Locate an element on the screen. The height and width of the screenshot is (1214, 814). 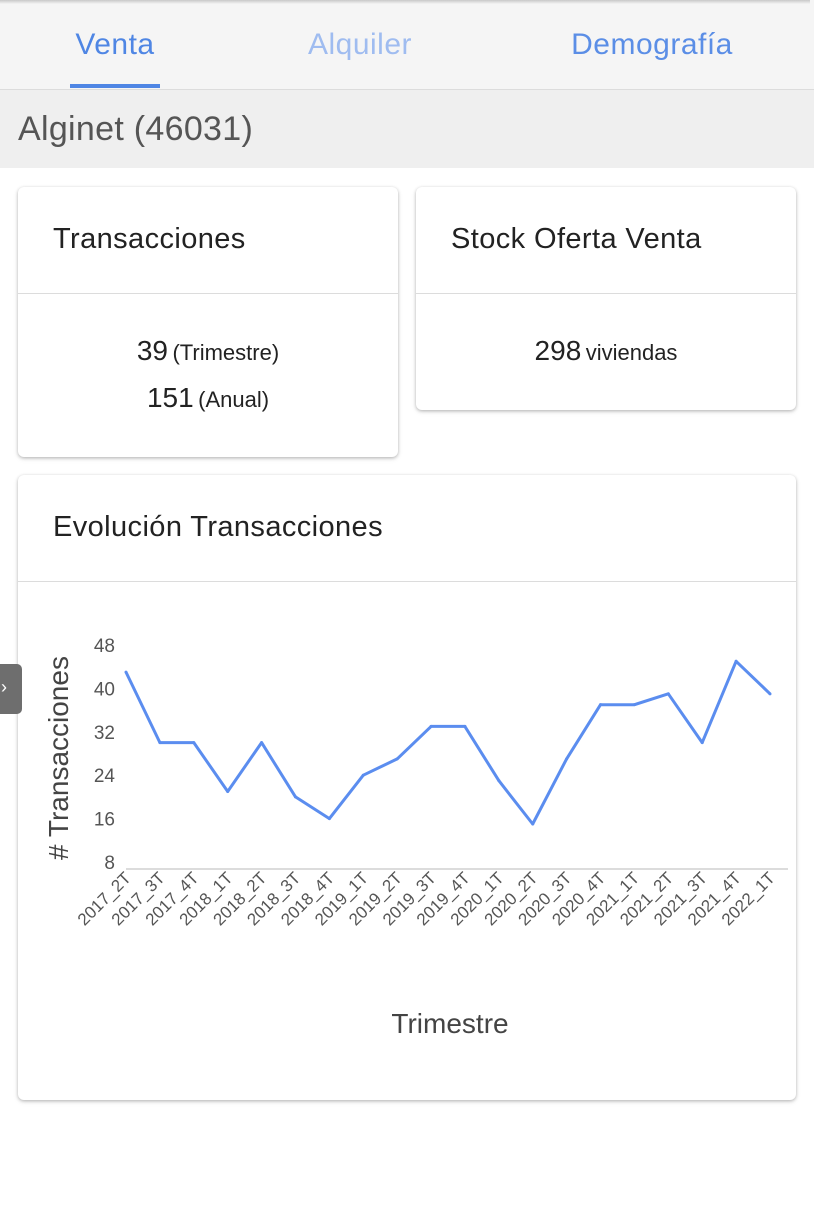
tab-bar: Venta Alquiler Demografía is located at coordinates (407, 45).